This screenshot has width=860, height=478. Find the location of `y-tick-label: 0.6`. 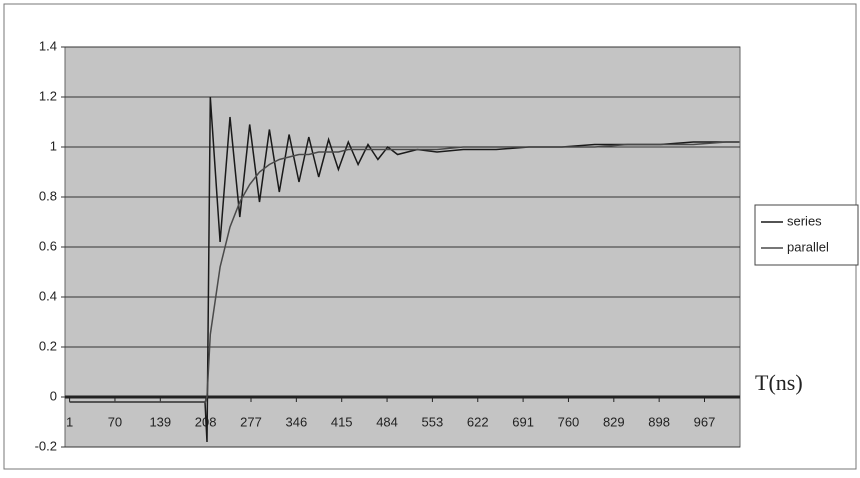

y-tick-label: 0.6 is located at coordinates (48, 245).